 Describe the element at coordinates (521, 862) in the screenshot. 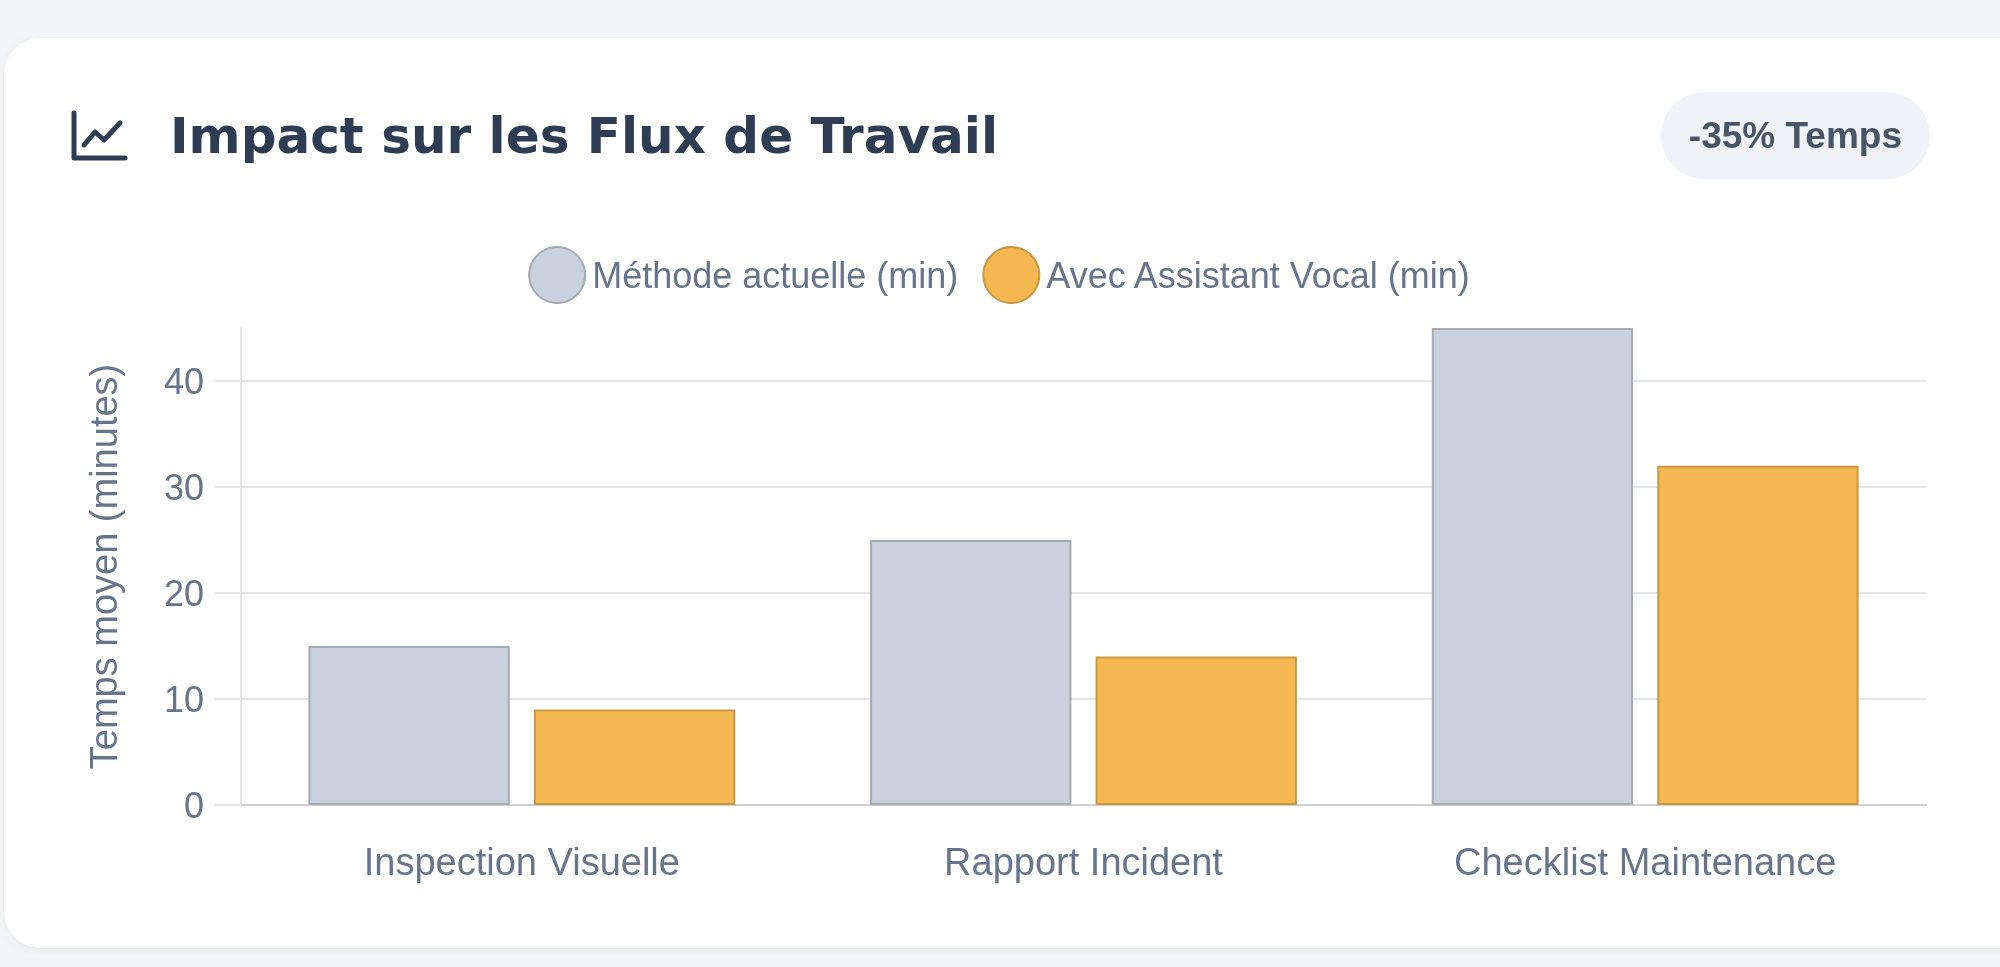

I see `x-tick-label: Inspection Visuelle` at that location.